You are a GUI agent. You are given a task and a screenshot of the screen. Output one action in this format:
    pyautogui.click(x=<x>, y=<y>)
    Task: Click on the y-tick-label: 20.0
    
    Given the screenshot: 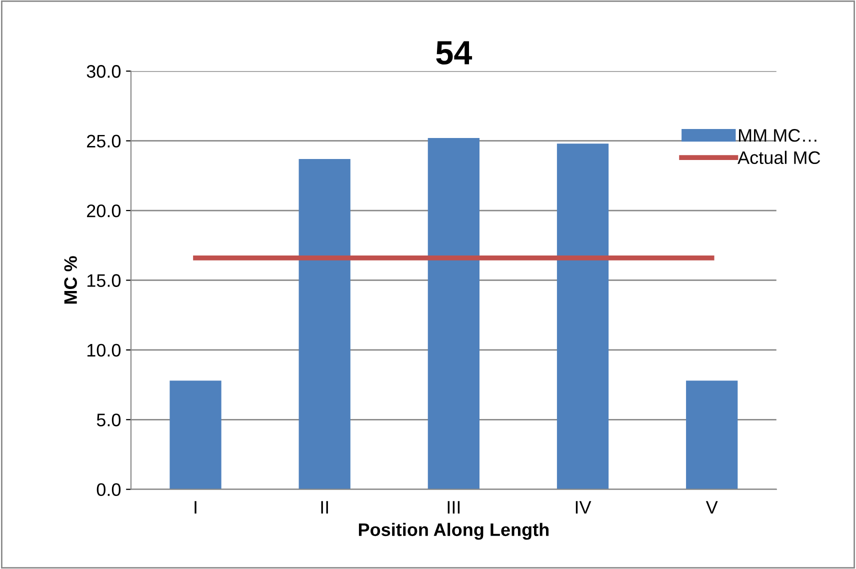 What is the action you would take?
    pyautogui.click(x=104, y=211)
    